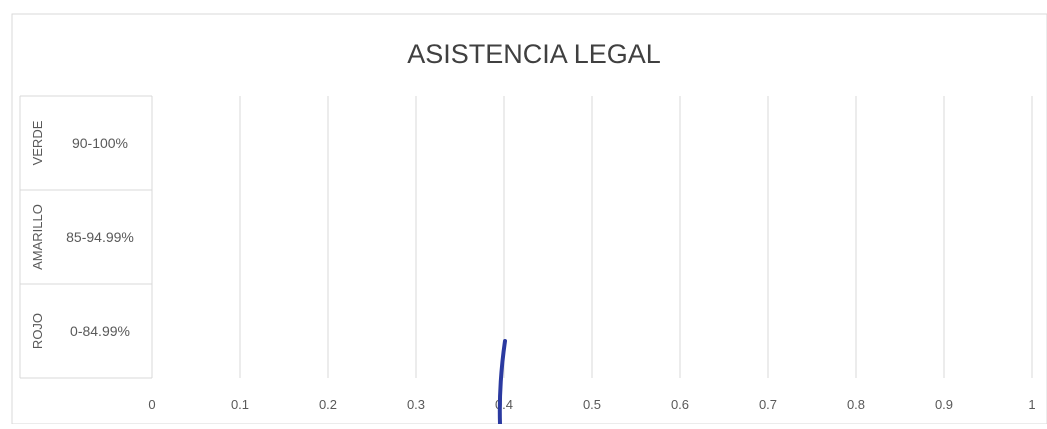  Describe the element at coordinates (100, 331) in the screenshot. I see `category-range-rojo: 0-84.99%` at that location.